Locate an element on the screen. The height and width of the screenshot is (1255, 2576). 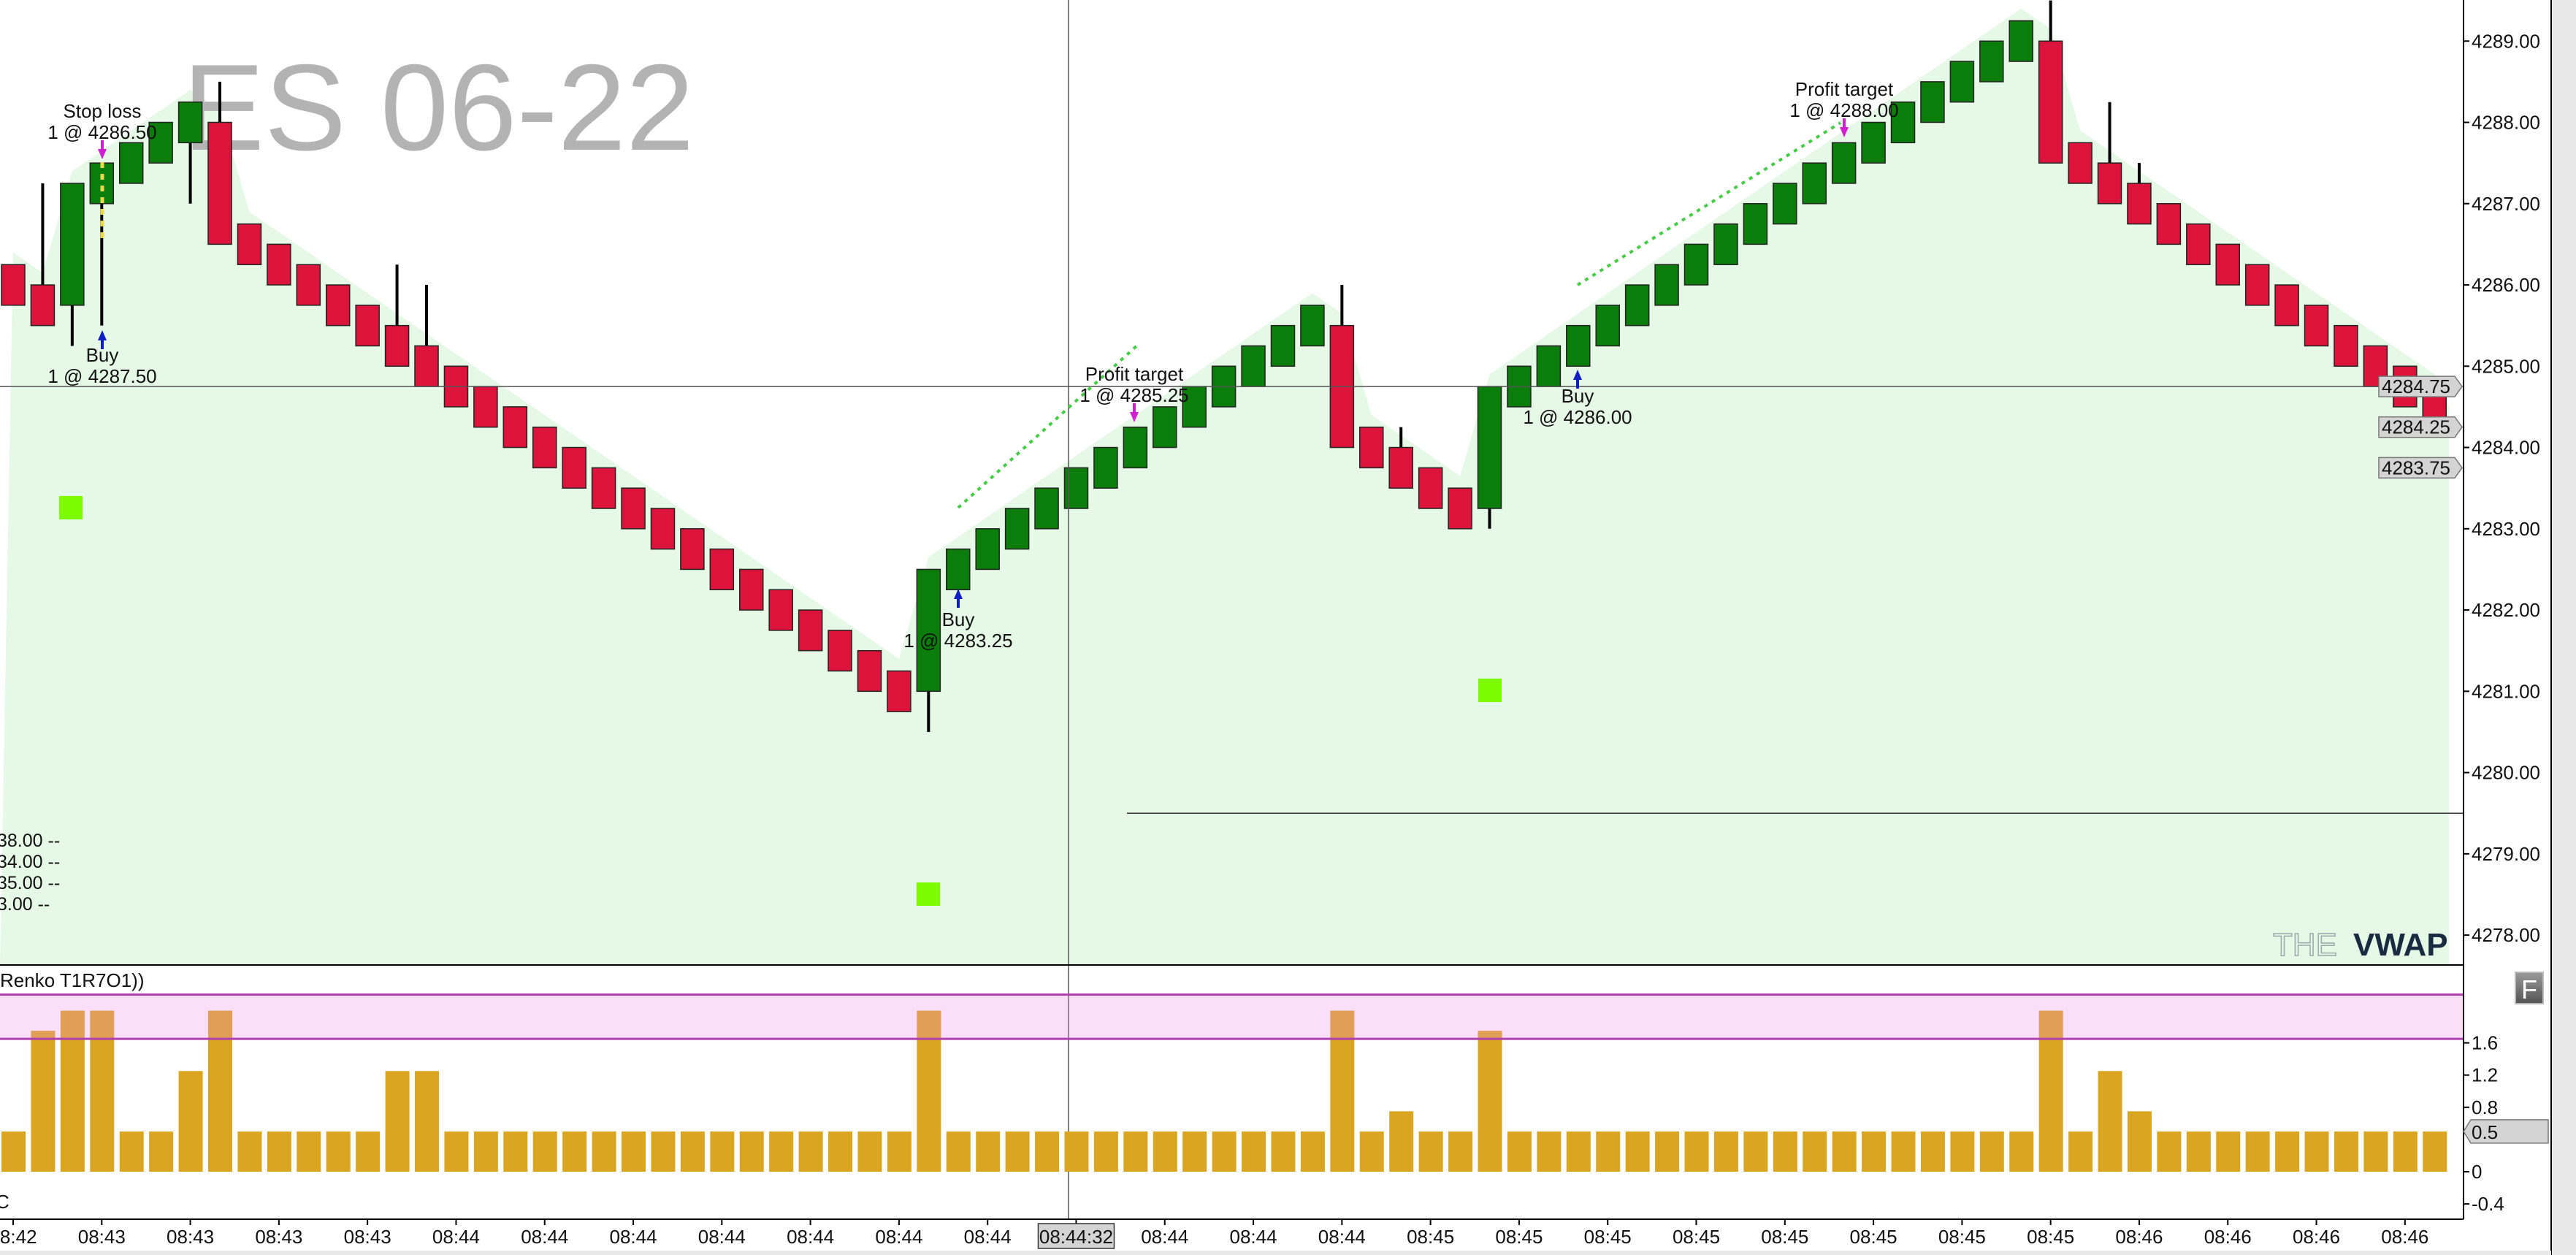
time-tick-label: 08:42 is located at coordinates (18, 1237).